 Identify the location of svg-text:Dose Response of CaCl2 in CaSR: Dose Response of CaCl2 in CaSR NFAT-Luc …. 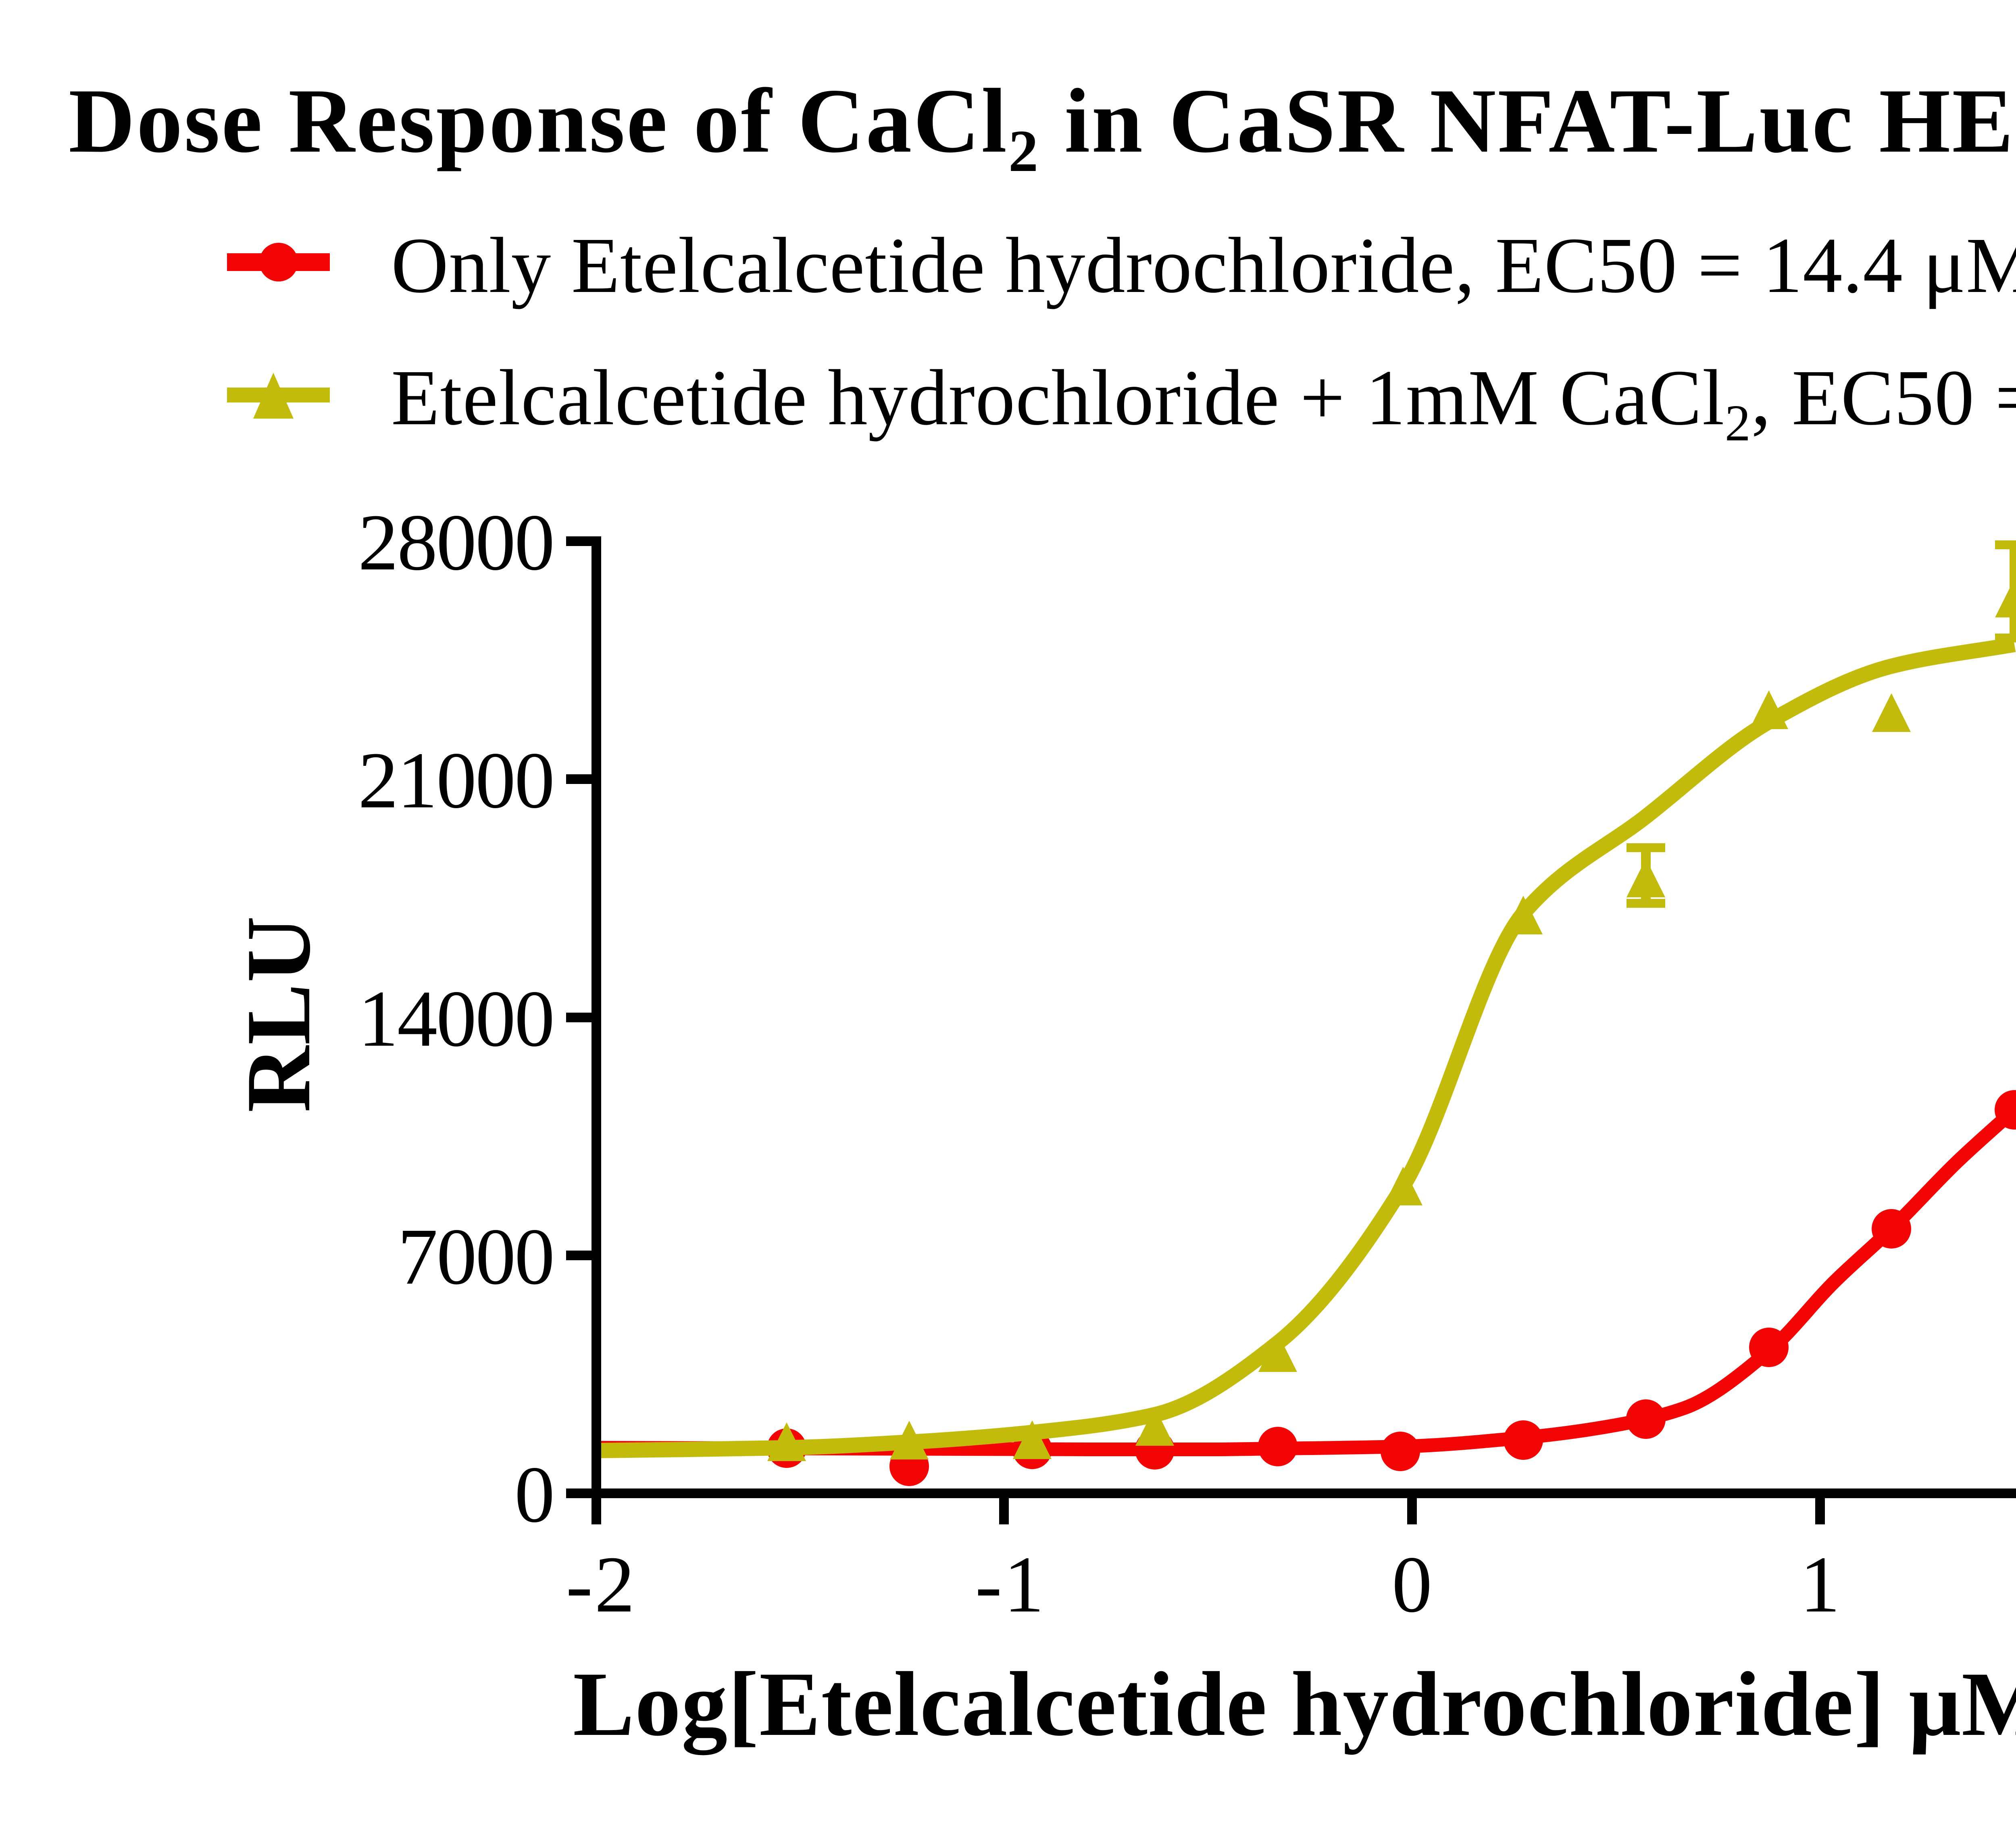
(1042, 118).